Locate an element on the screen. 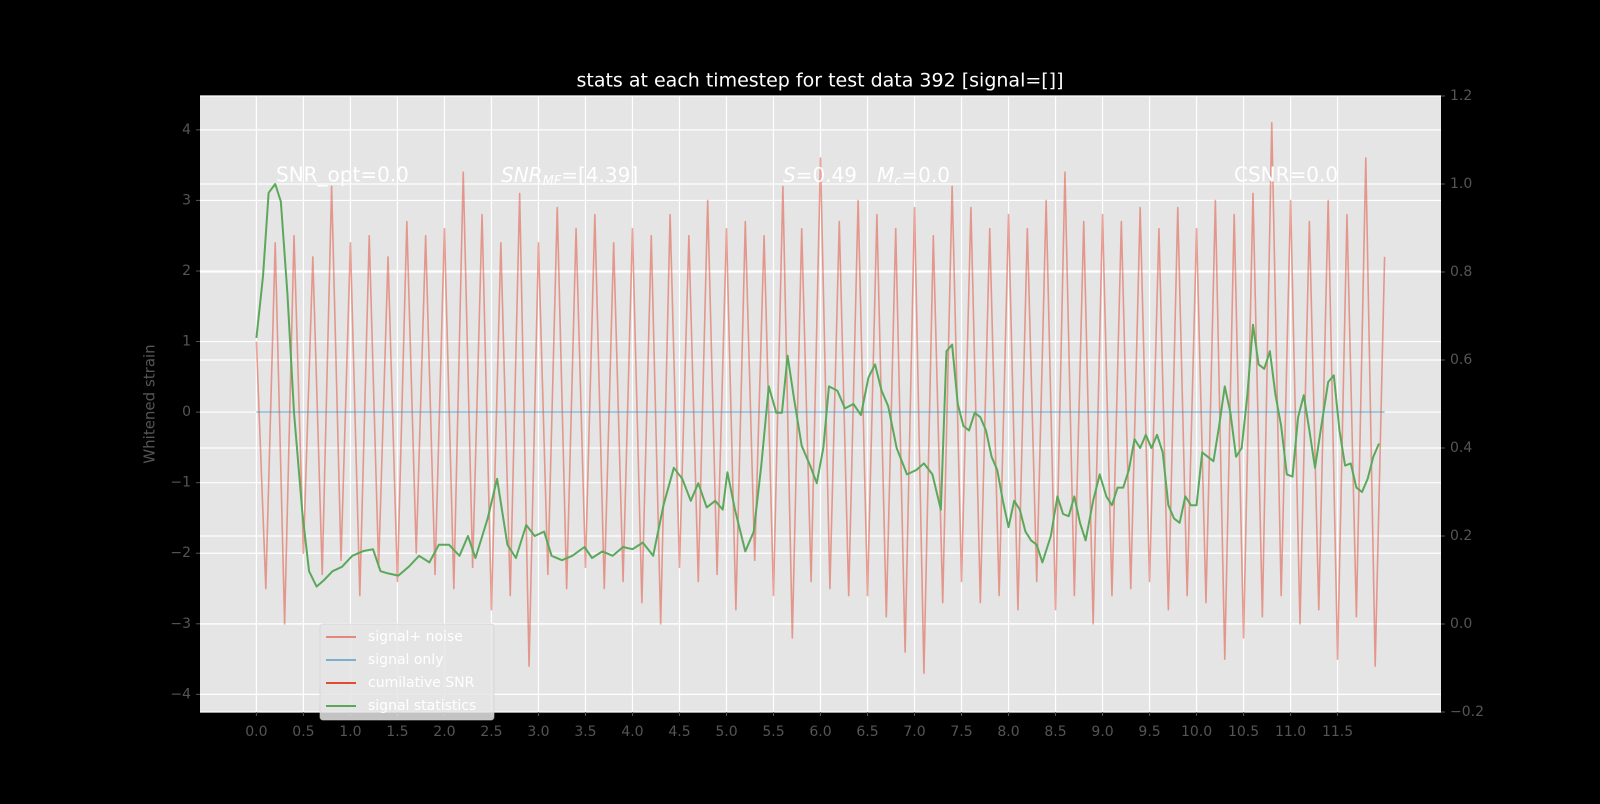 Image resolution: width=1600 pixels, height=804 pixels. x-tick-label: 5.0 is located at coordinates (726, 732).